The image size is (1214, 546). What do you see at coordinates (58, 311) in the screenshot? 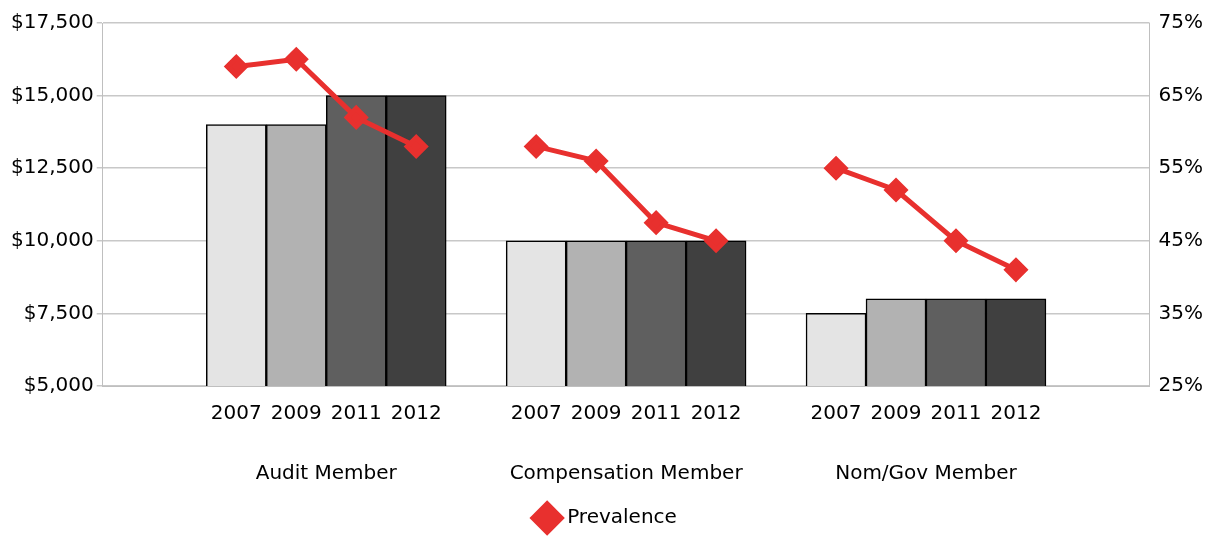
I see `y-tick-label: $7,500` at bounding box center [58, 311].